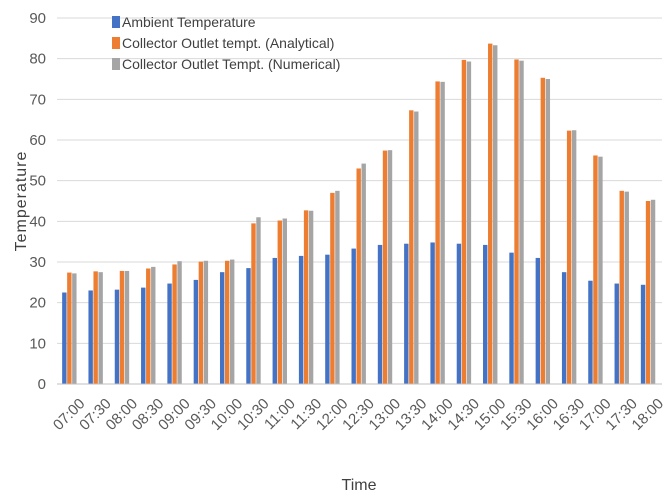  What do you see at coordinates (37, 18) in the screenshot?
I see `y-tick-label: 90` at bounding box center [37, 18].